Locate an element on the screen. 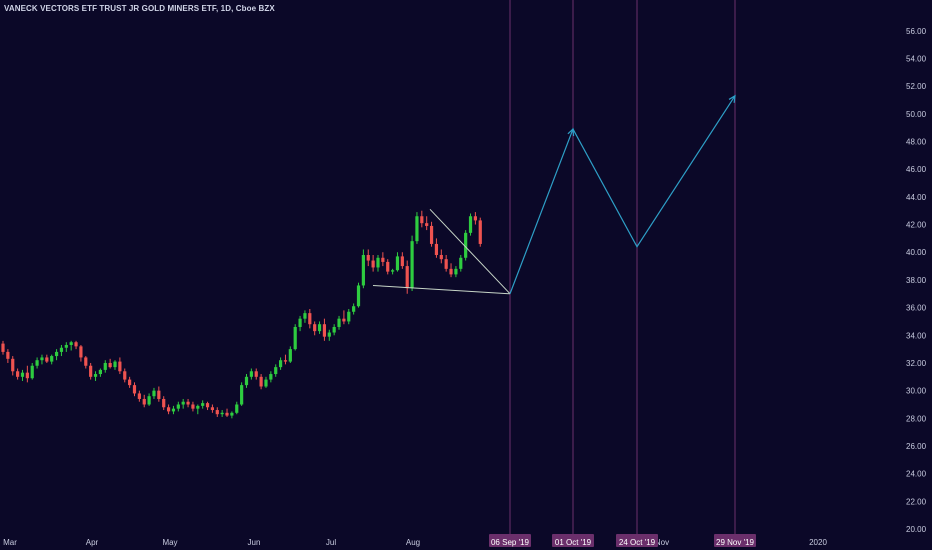  date-label: 06 Sep '19 is located at coordinates (510, 542).